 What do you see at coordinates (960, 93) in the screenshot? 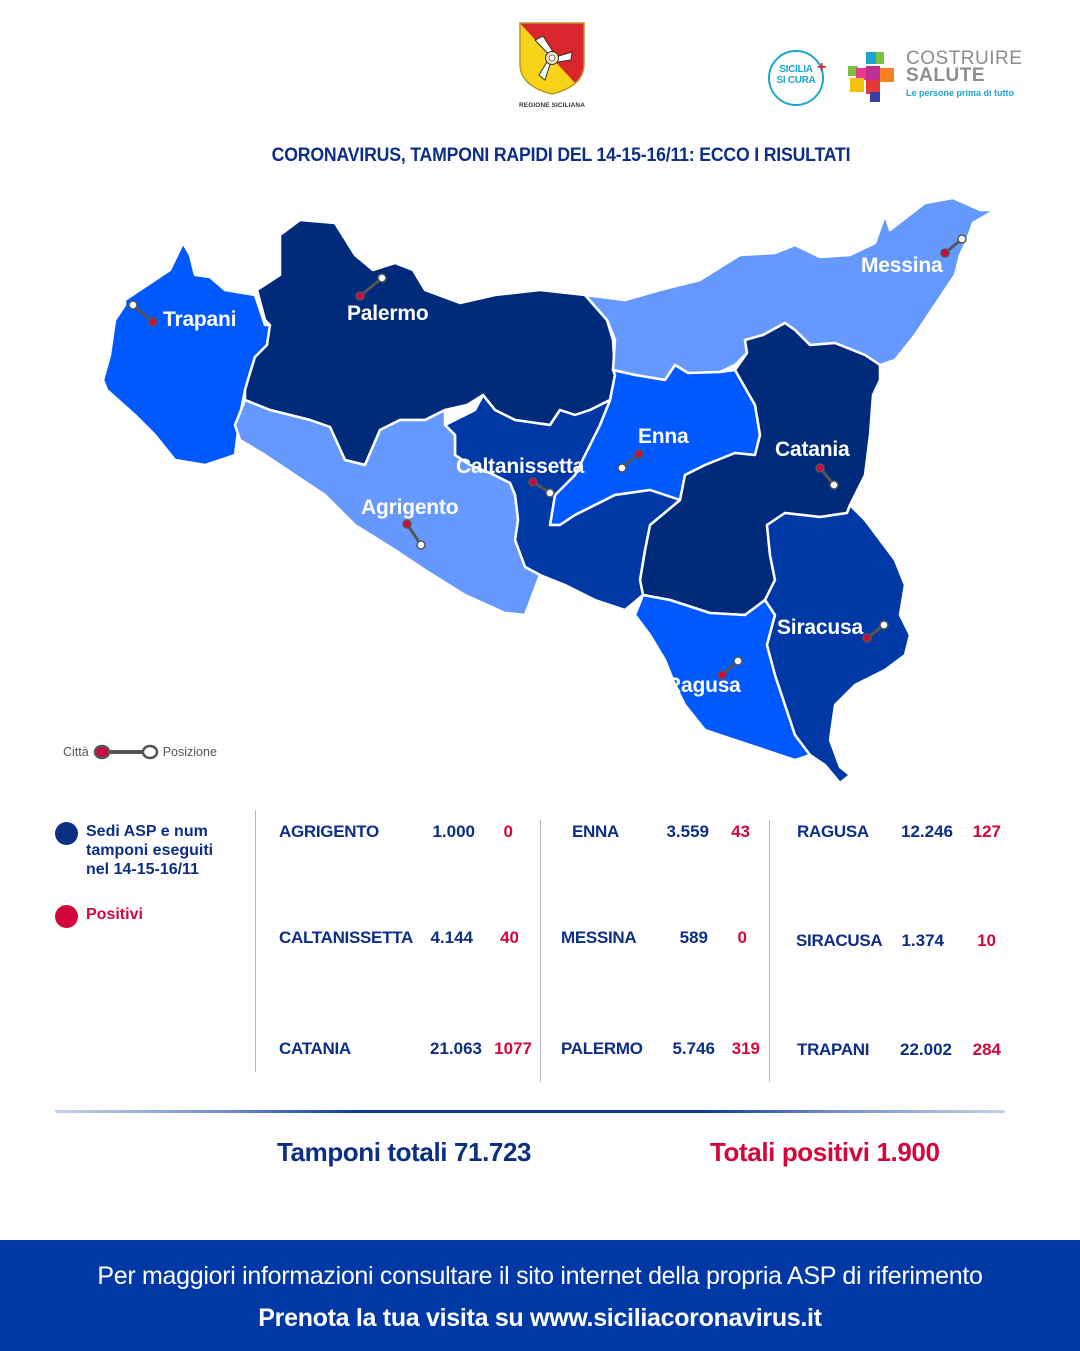
I see `tagline-text: Le persone prima di tutto` at bounding box center [960, 93].